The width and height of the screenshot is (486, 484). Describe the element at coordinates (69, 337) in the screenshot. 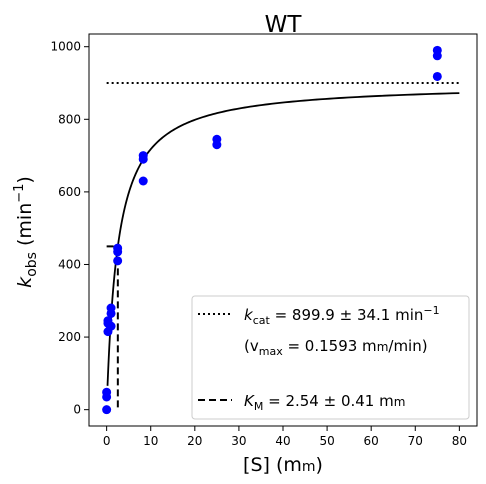

I see `y-tick-label: 200` at that location.